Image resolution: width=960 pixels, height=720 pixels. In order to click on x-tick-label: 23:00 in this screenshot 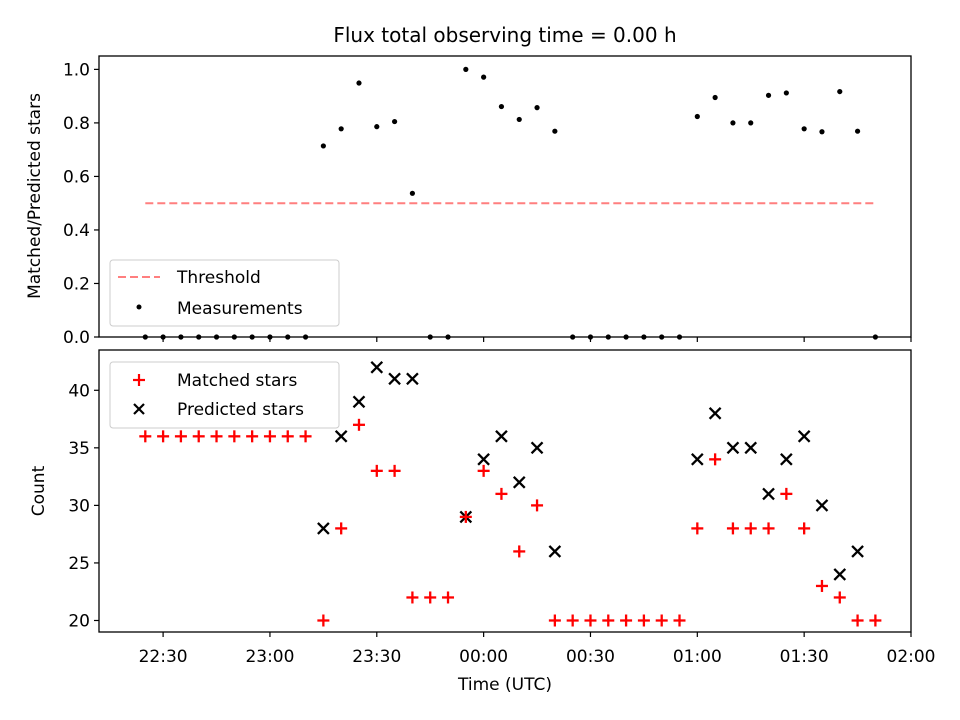, I will do `click(269, 657)`.